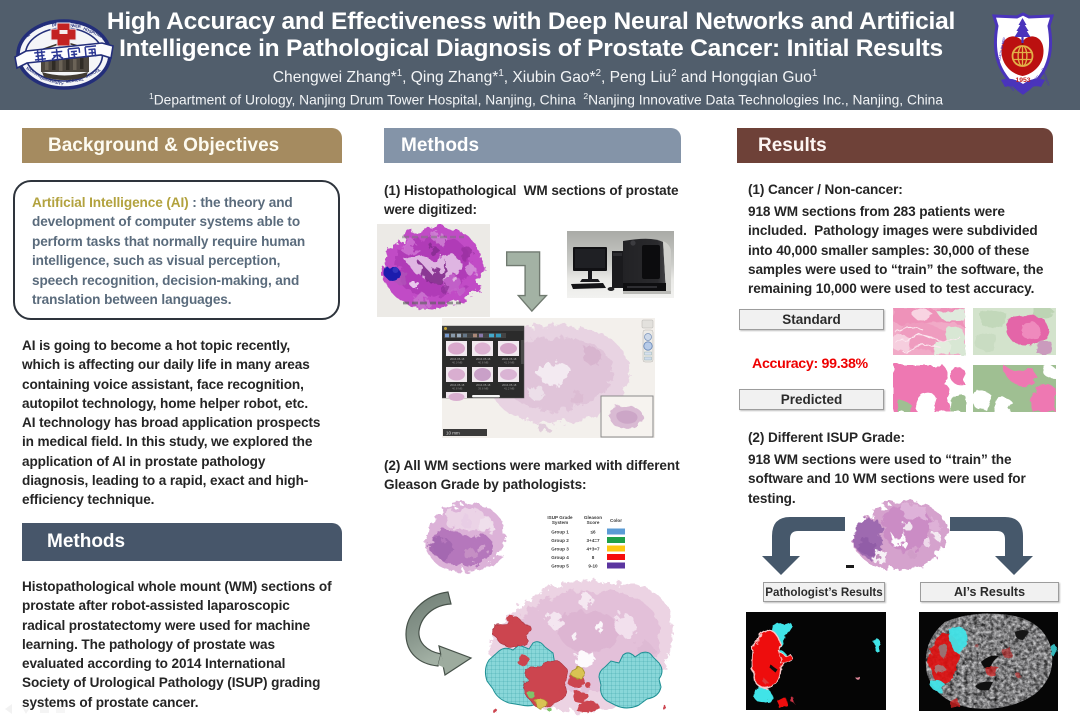  I want to click on svg-text: 40.6 MB, so click(483, 363).